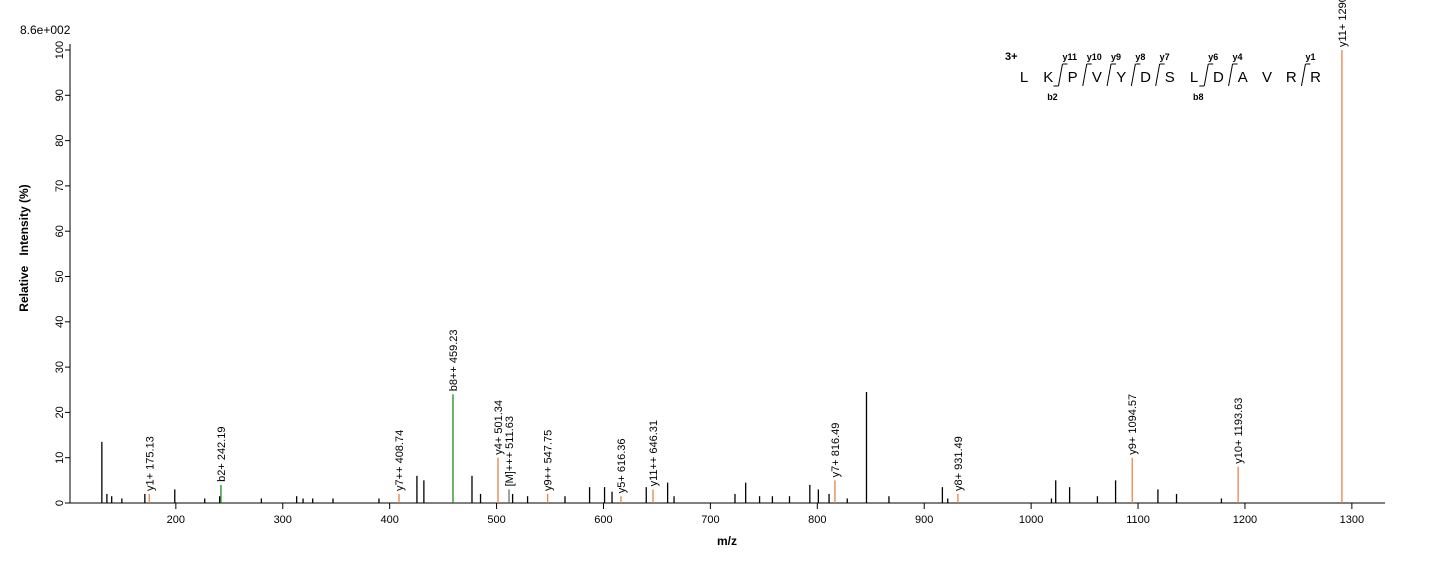 The image size is (1436, 562). I want to click on residue: A, so click(1243, 77).